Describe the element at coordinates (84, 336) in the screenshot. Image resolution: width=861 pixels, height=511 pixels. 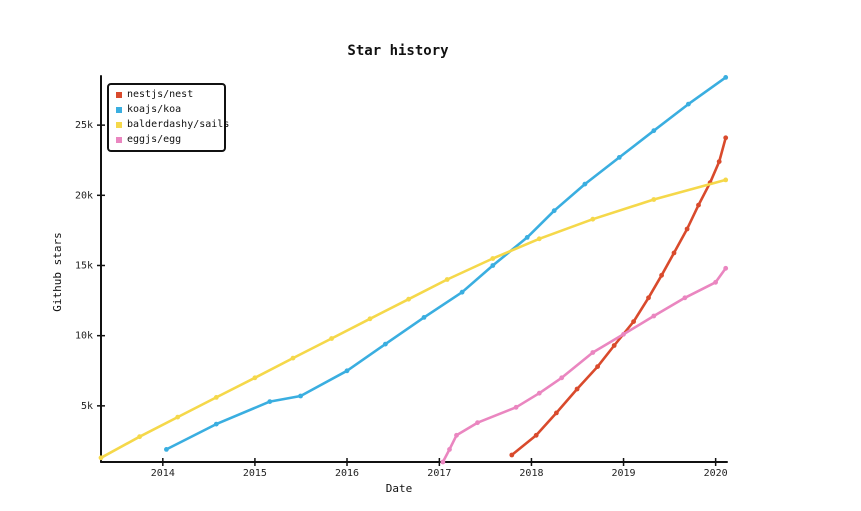
I see `y-tick-label: 10k` at that location.